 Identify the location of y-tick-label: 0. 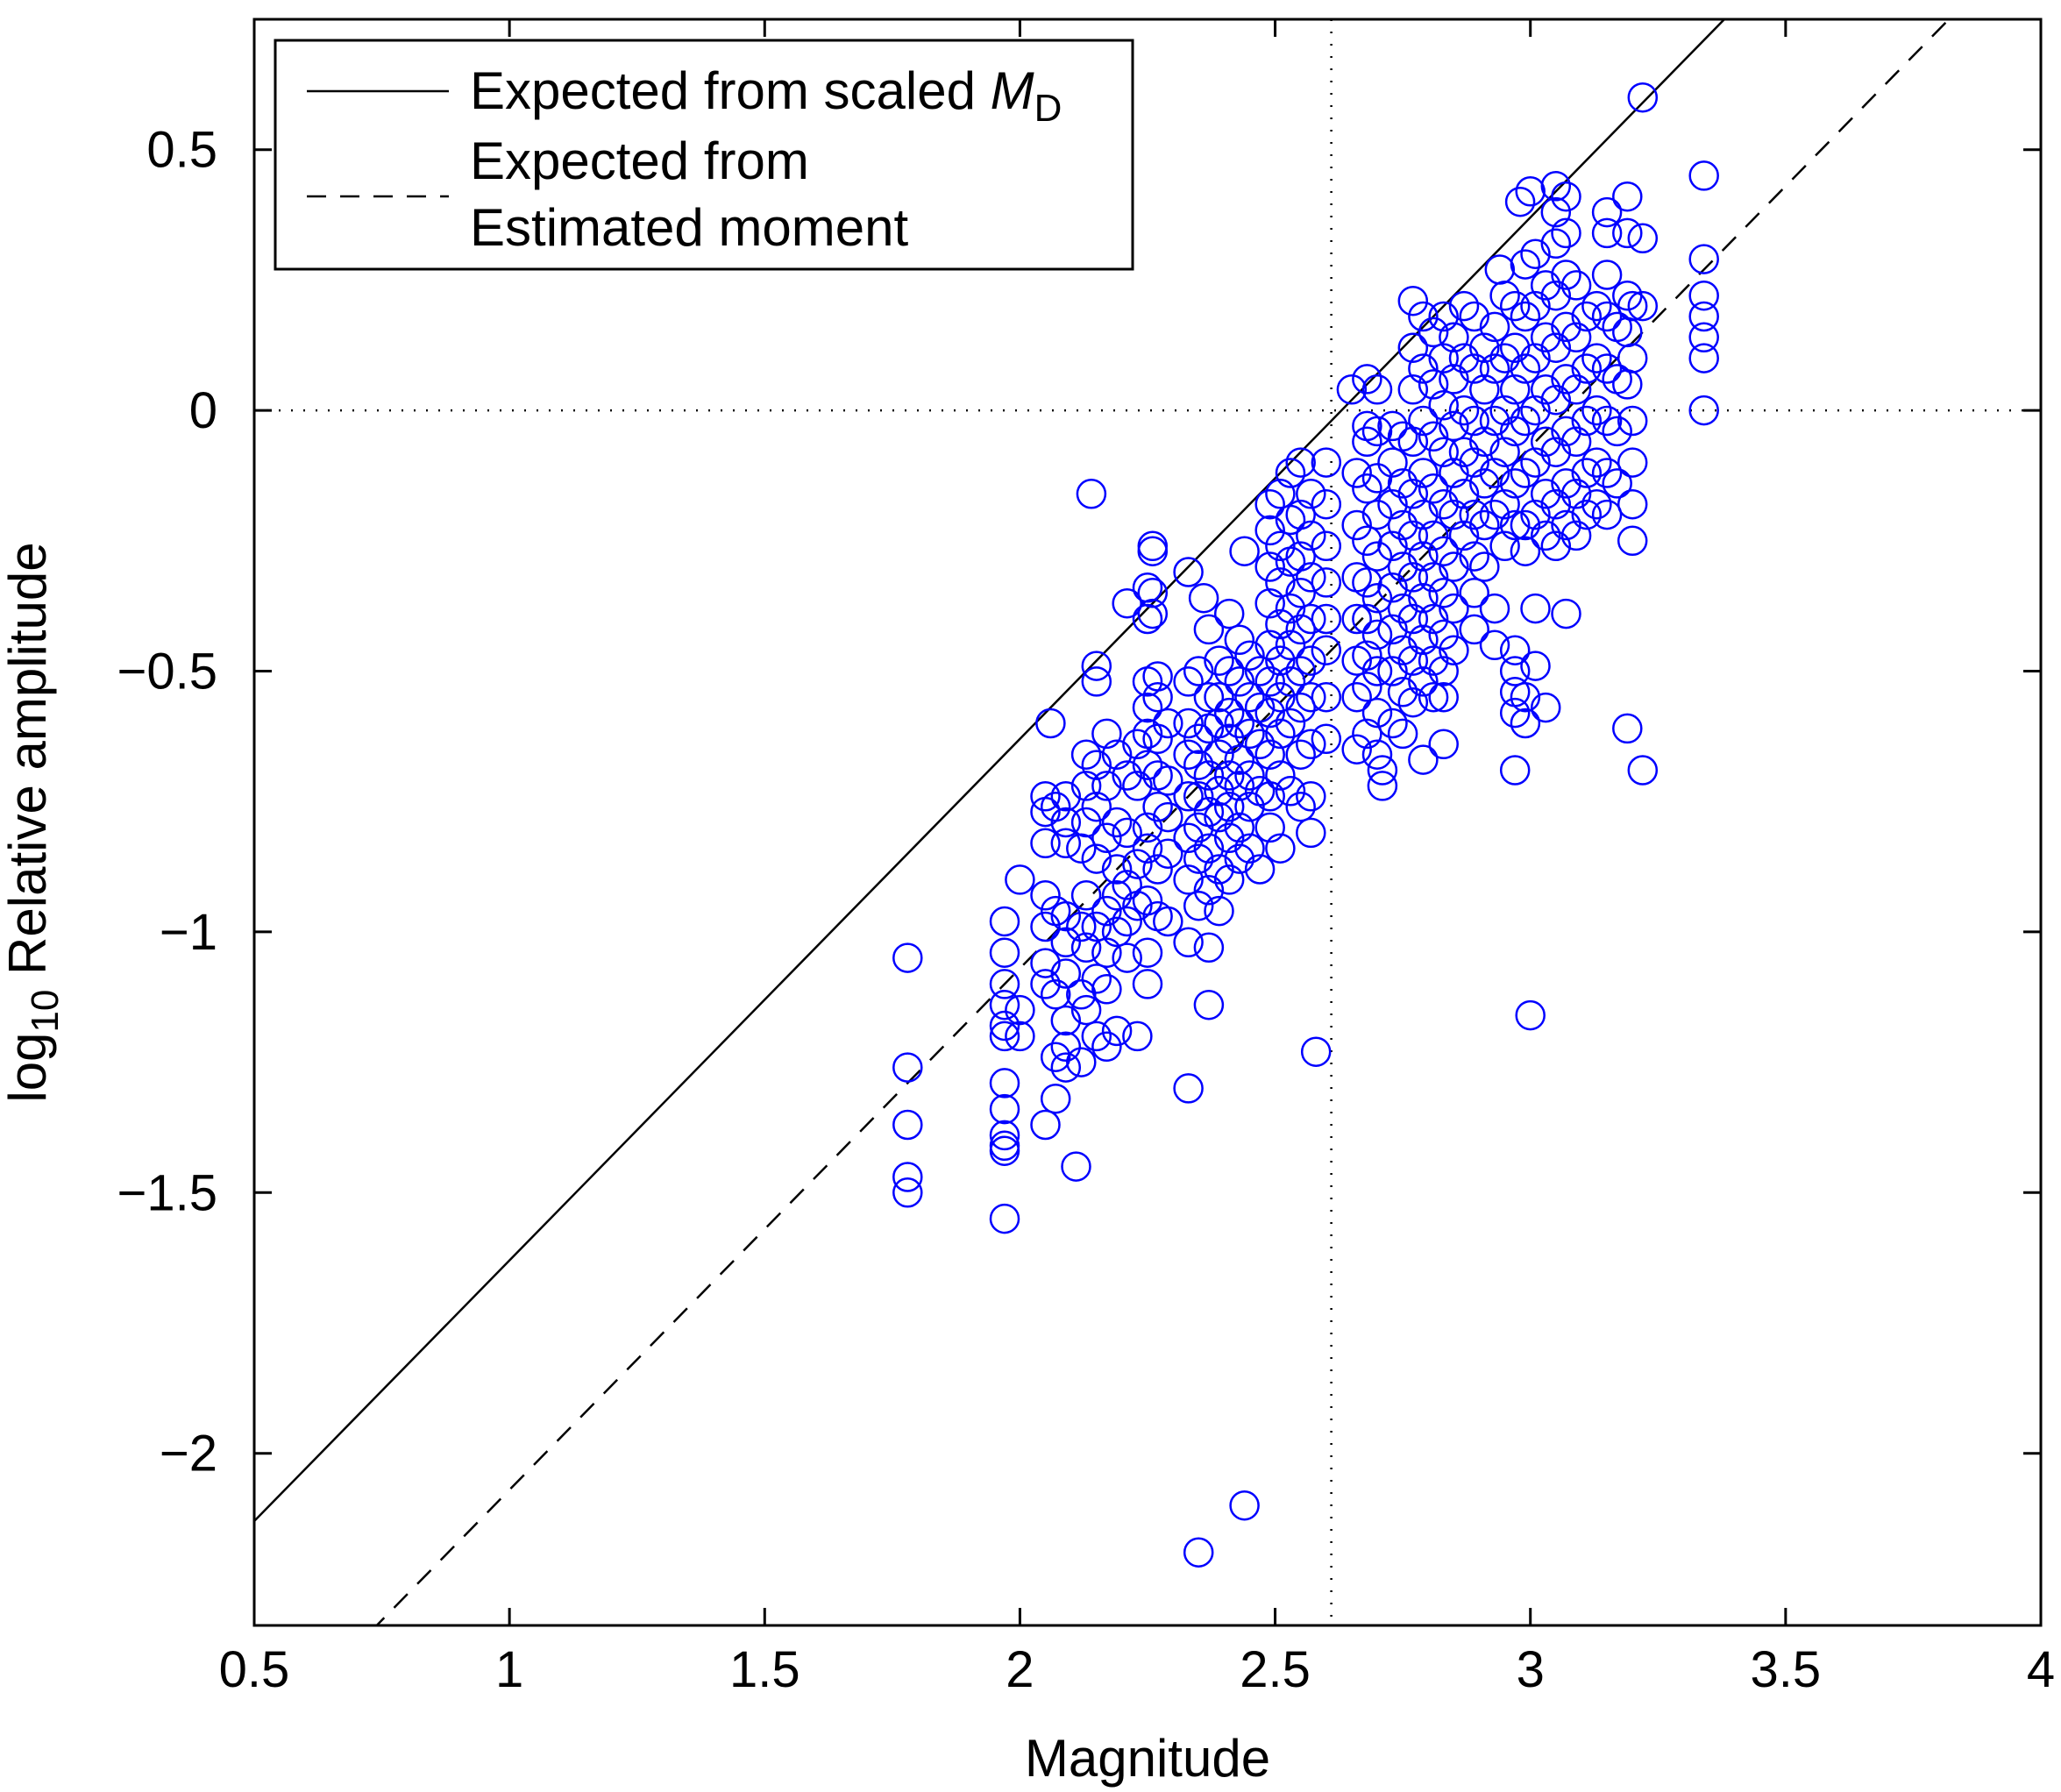
(203, 410).